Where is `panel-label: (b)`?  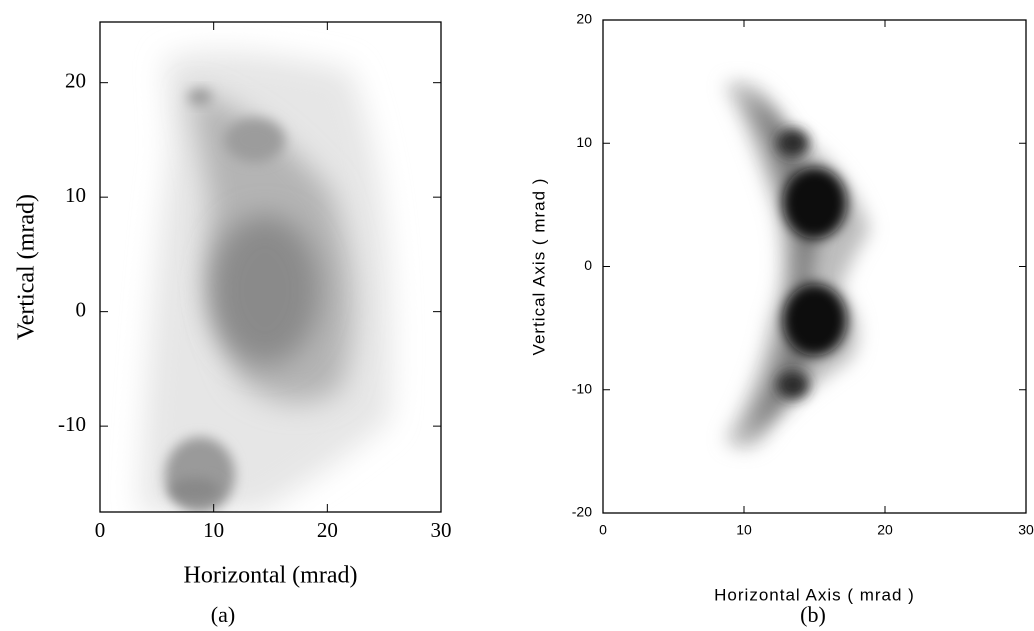
panel-label: (b) is located at coordinates (813, 614).